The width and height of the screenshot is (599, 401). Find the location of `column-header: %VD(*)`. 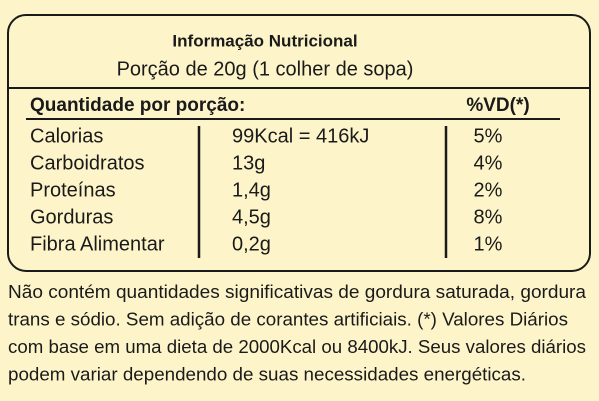

column-header: %VD(*) is located at coordinates (497, 105).